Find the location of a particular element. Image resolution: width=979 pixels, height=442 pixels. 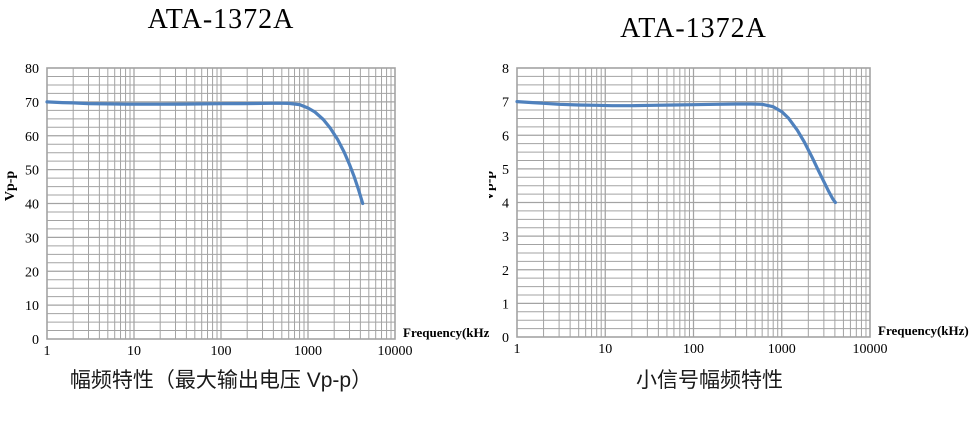

y-tick-label: 2 is located at coordinates (505, 271).